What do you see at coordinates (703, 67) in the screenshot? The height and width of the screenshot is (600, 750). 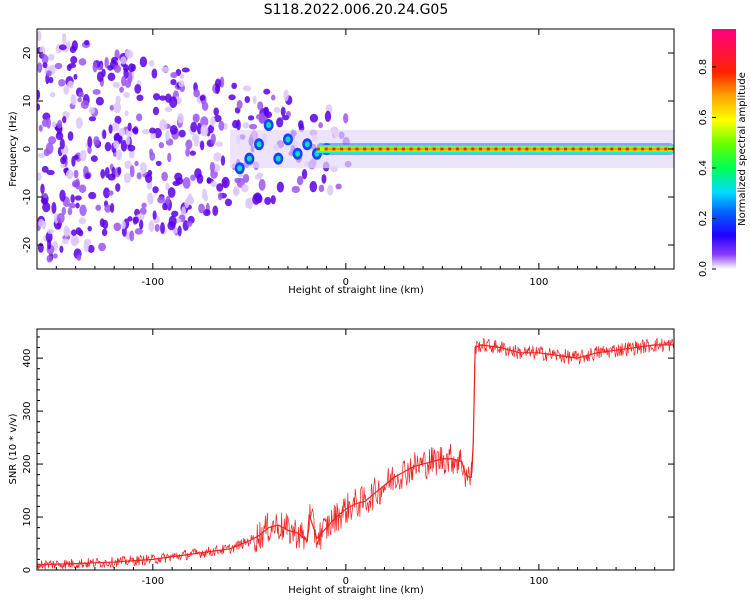 I see `colorbar-tick-label: 0.8` at bounding box center [703, 67].